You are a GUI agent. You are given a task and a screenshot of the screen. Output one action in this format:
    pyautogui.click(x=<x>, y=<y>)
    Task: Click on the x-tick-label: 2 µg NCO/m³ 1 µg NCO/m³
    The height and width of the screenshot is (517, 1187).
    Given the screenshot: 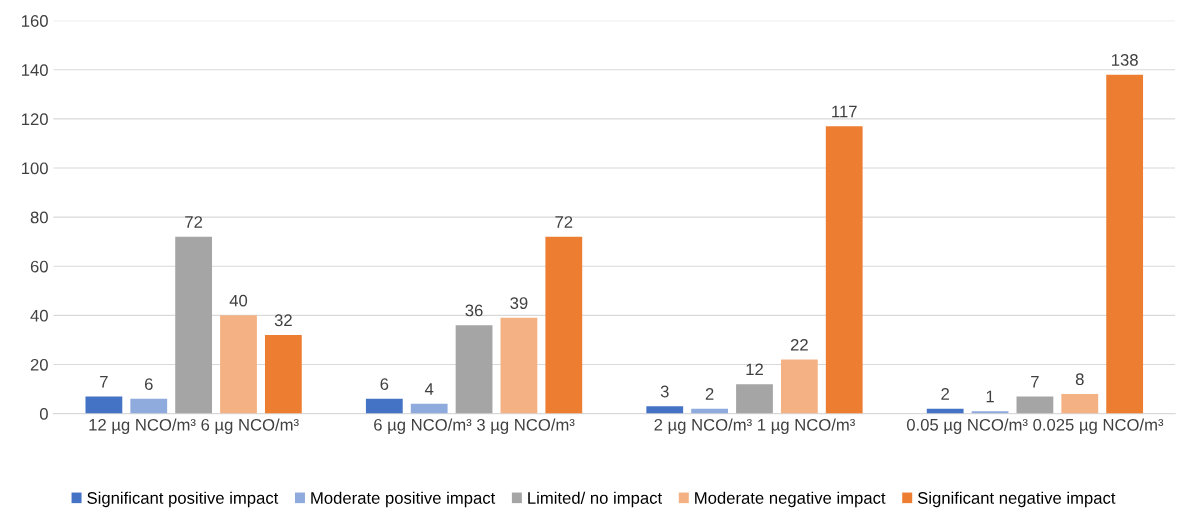 What is the action you would take?
    pyautogui.click(x=754, y=426)
    